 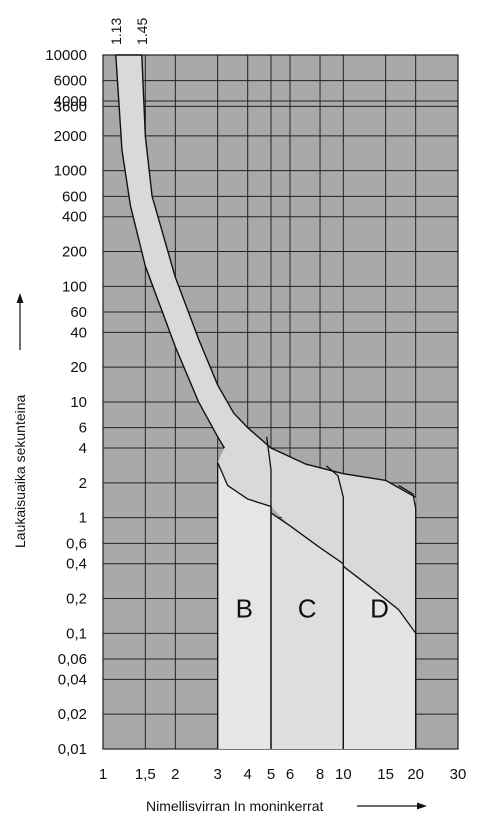 What do you see at coordinates (72, 679) in the screenshot?
I see `y-tick-label: 0,04` at bounding box center [72, 679].